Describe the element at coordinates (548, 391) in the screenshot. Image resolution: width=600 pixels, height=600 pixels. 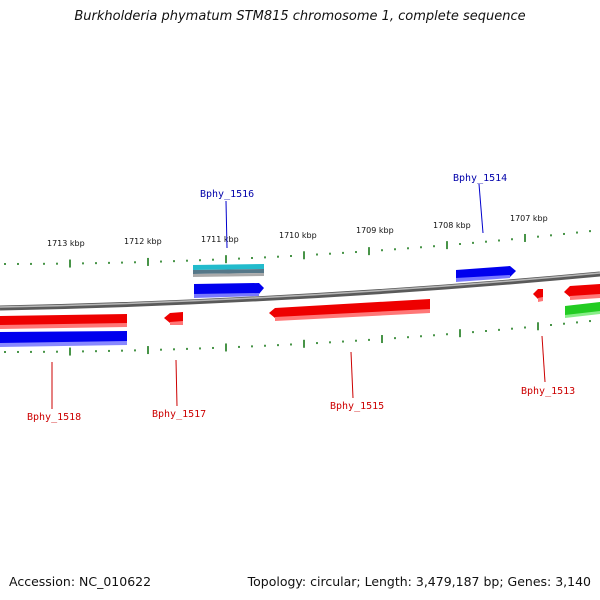
I see `gene-label-bphy-1513: Bphy_1513` at that location.